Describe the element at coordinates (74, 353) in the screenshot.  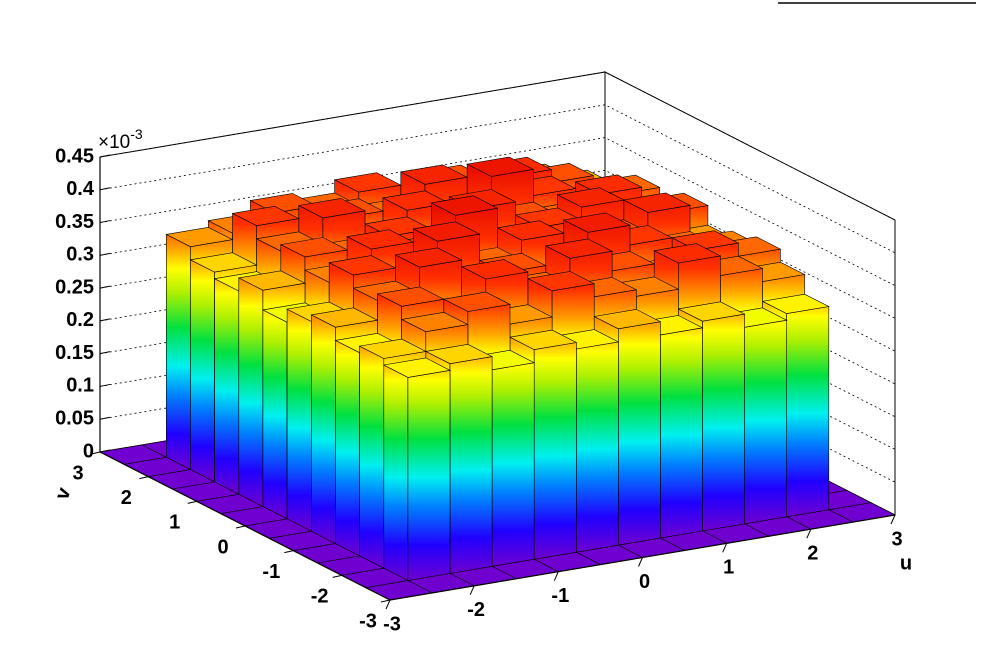
I see `z-tick-label: 0.15` at that location.